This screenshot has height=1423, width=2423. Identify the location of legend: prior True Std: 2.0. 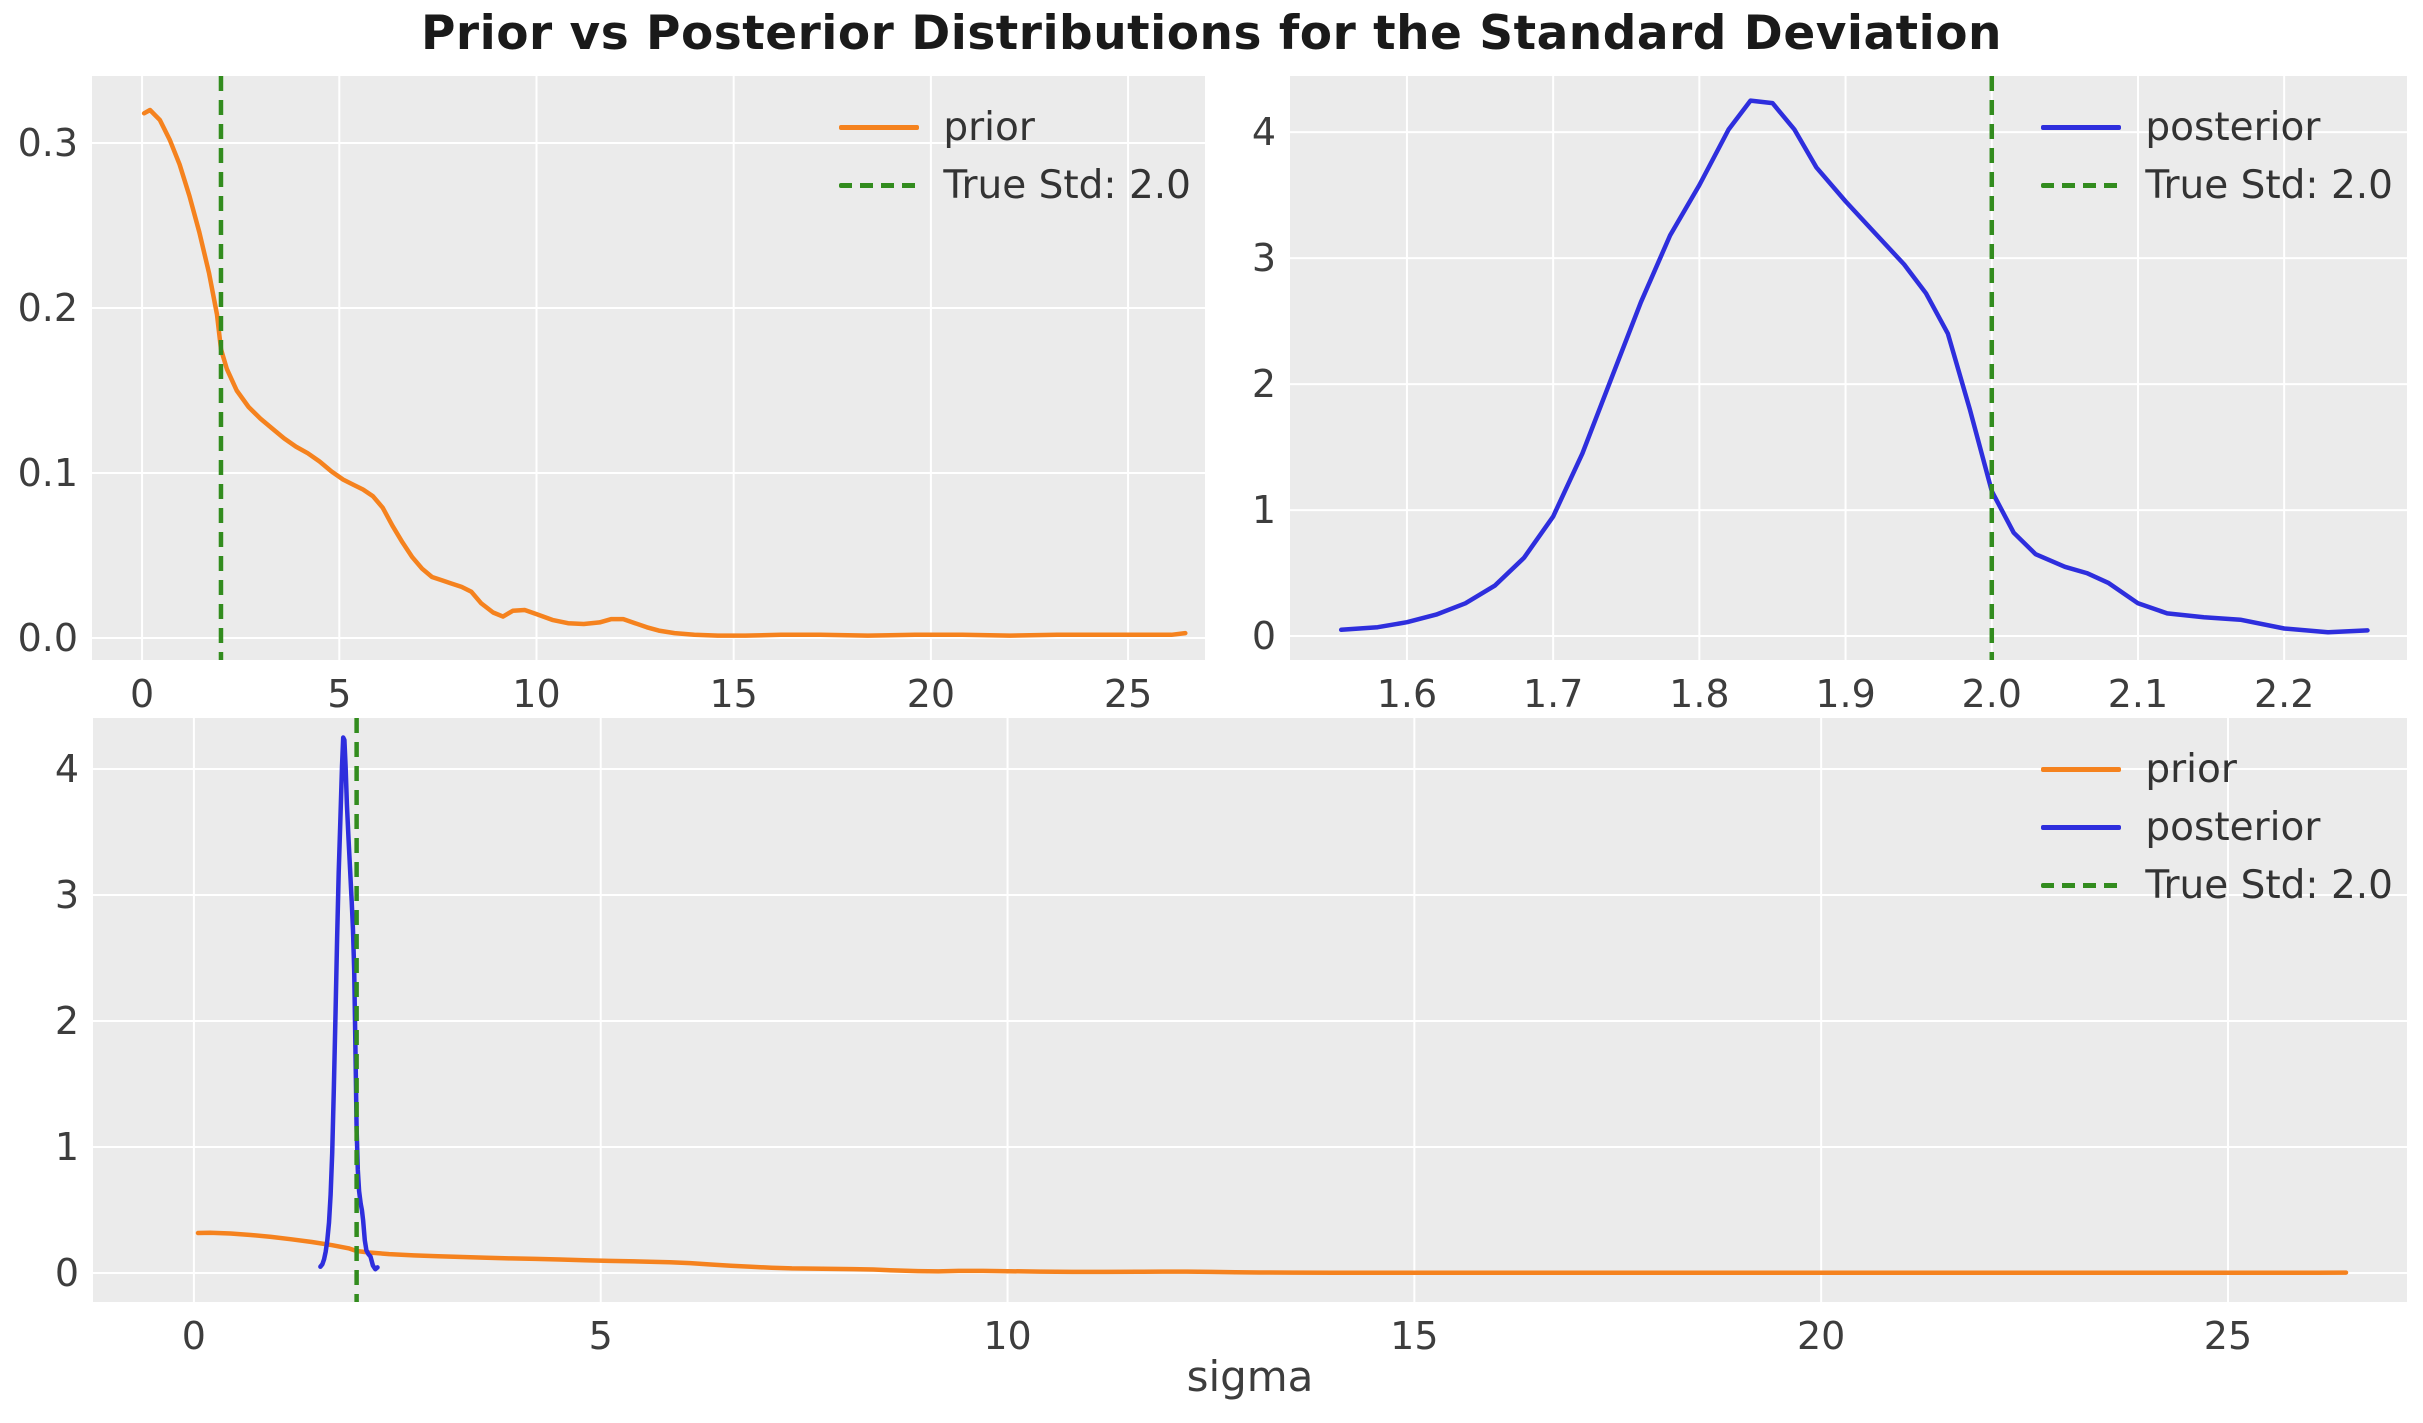
(1015, 156).